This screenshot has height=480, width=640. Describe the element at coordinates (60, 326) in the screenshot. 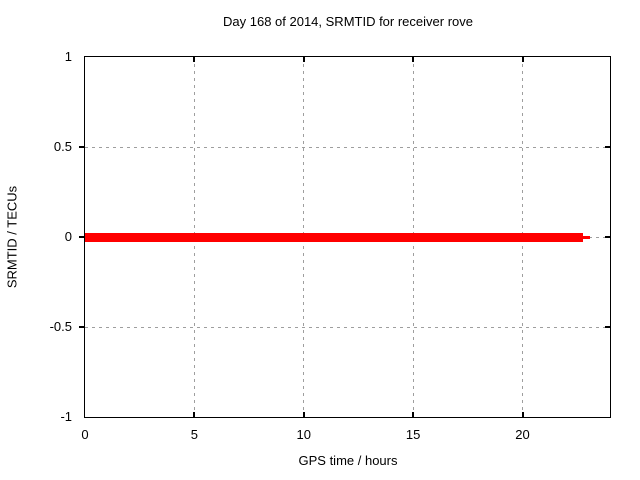

I see `y-tick-label: -0.5` at that location.